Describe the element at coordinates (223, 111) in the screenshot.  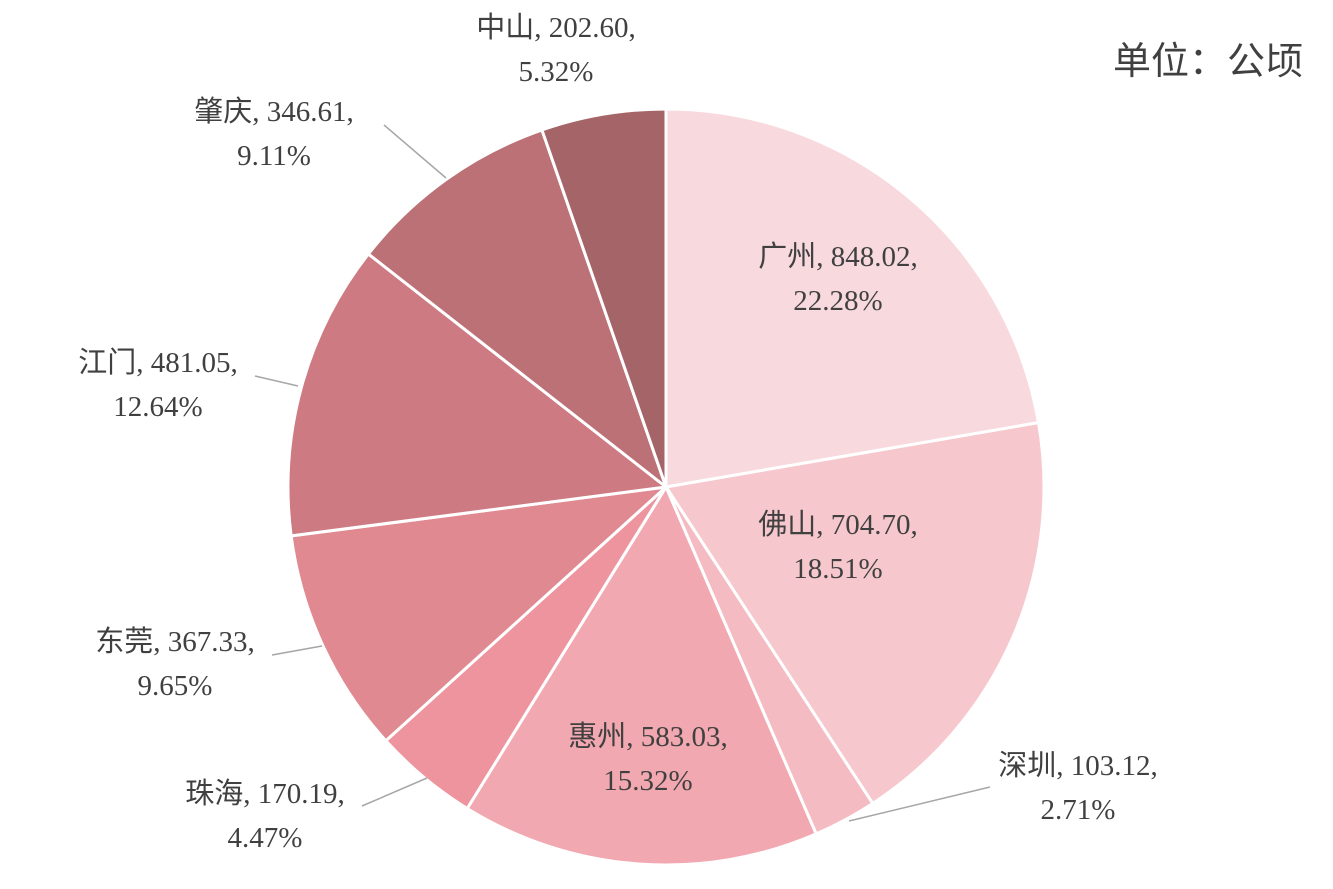
I see `data-label-category: 肇庆` at that location.